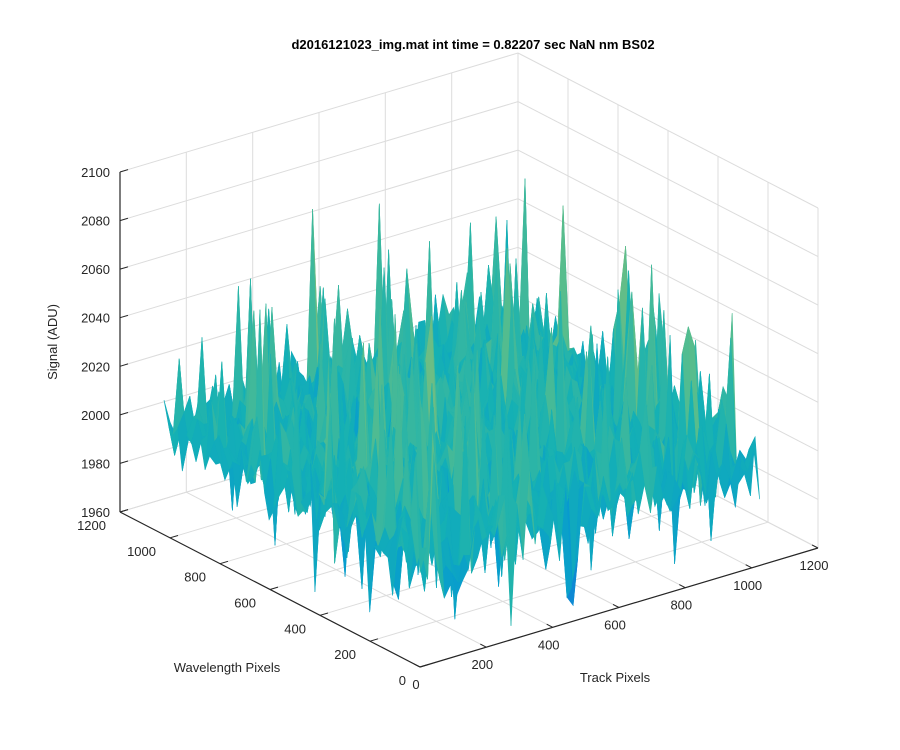  I want to click on z-axis-label: Signal (ADU), so click(52, 342).